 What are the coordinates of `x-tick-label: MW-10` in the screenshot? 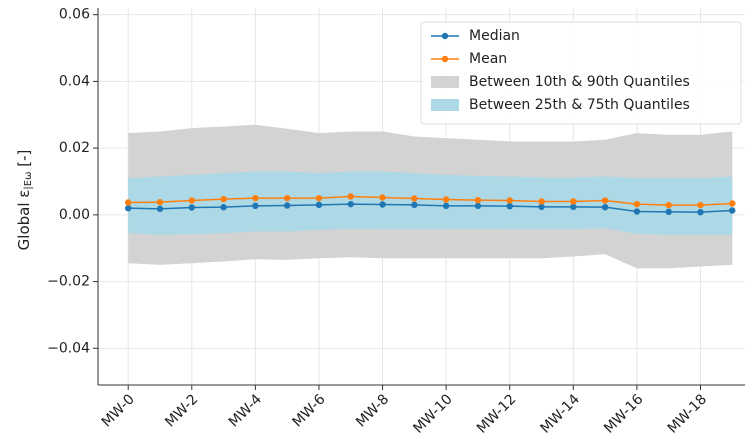 It's located at (432, 413).